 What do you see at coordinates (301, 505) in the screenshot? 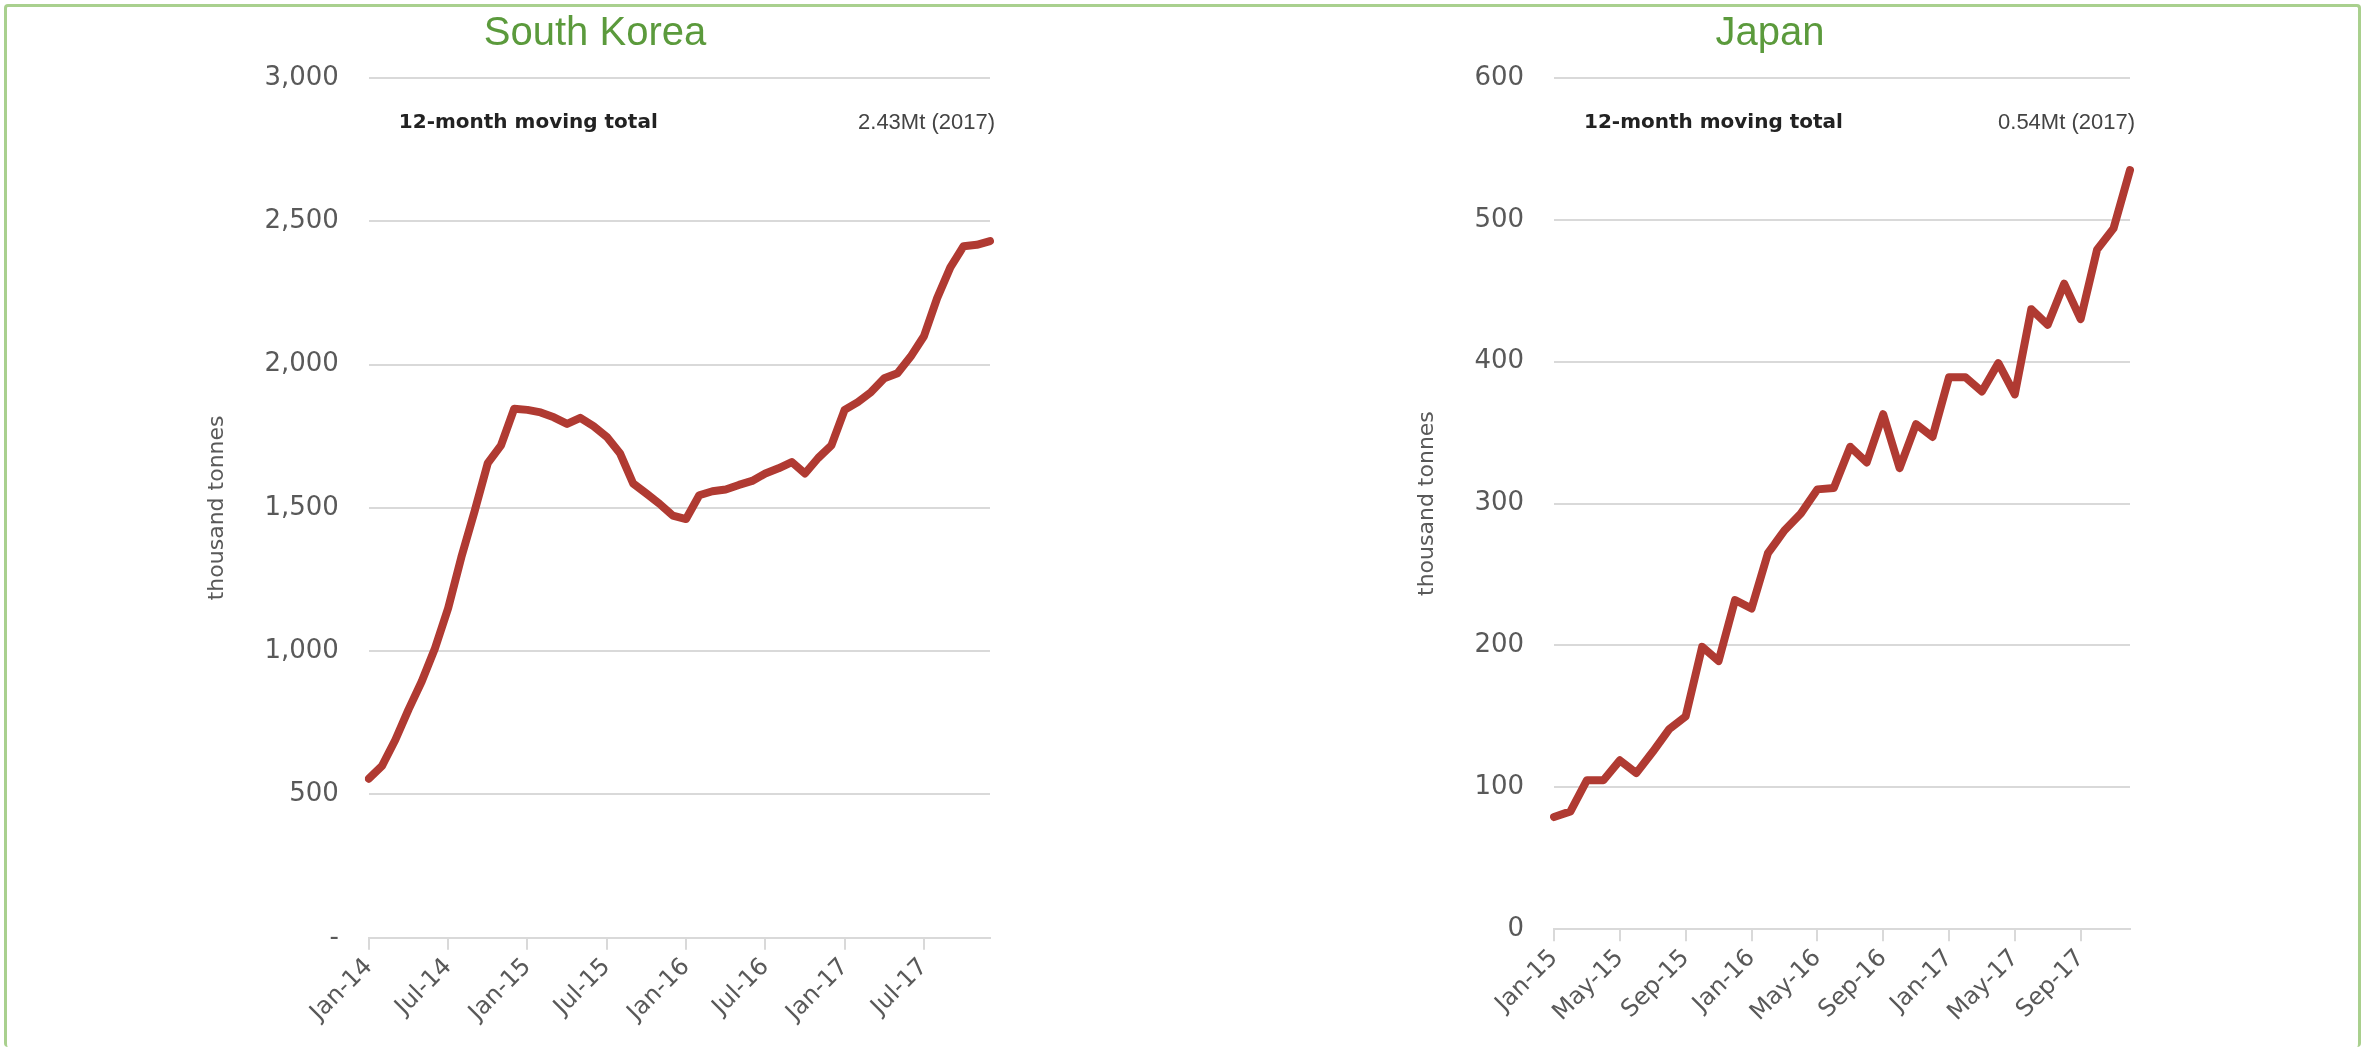
I see `y-tick-label: 1,500` at bounding box center [301, 505].